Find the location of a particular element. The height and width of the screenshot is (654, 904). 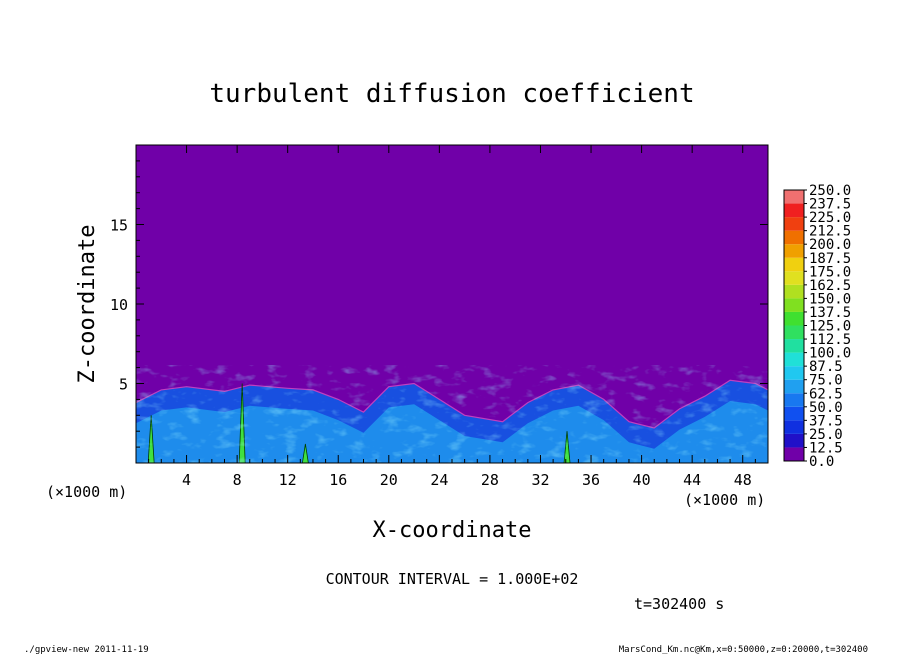

x-tick-label: 28 is located at coordinates (490, 480).